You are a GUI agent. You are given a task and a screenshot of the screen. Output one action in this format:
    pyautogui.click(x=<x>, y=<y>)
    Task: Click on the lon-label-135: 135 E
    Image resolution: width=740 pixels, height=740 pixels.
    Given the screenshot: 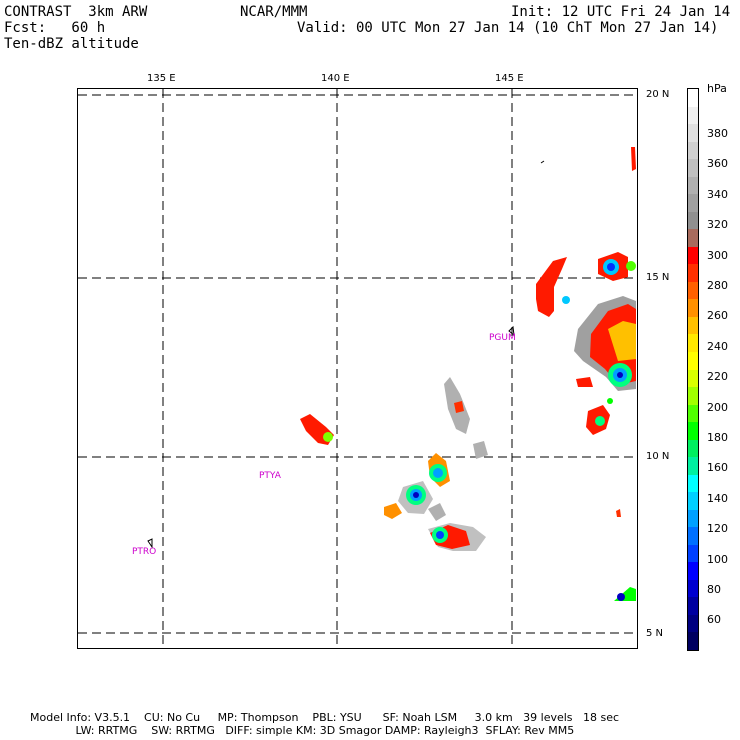 What is the action you would take?
    pyautogui.click(x=161, y=78)
    